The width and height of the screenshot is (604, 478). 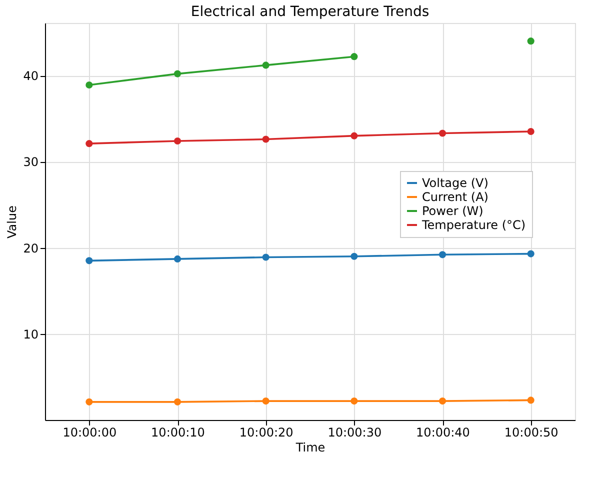 I want to click on y-tick-label: 10, so click(x=30, y=334).